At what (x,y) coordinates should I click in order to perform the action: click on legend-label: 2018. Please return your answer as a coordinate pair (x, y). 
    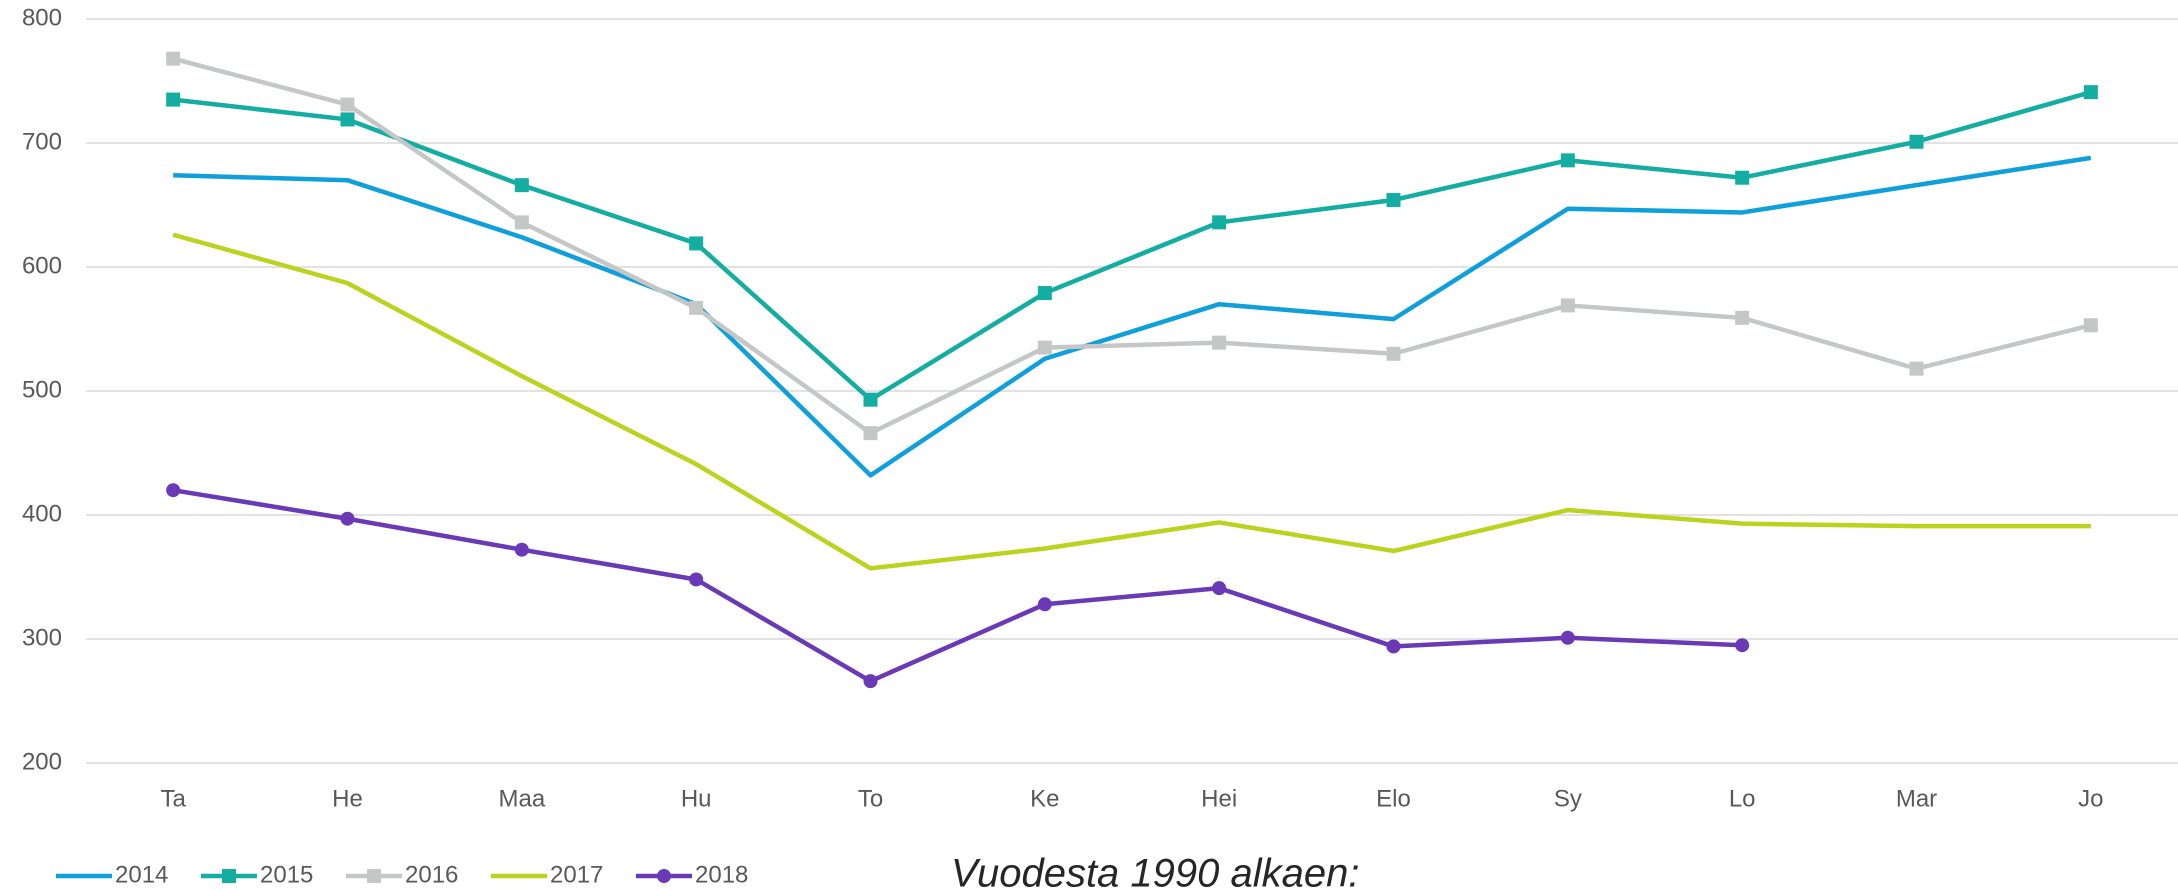
    Looking at the image, I should click on (721, 874).